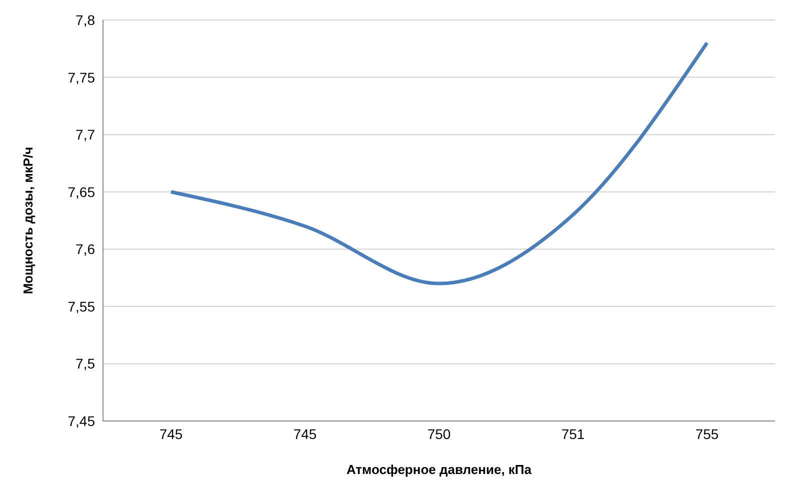 The height and width of the screenshot is (494, 793). What do you see at coordinates (28, 220) in the screenshot?
I see `y-axis-title: Мощность дозы, мкР/ч` at bounding box center [28, 220].